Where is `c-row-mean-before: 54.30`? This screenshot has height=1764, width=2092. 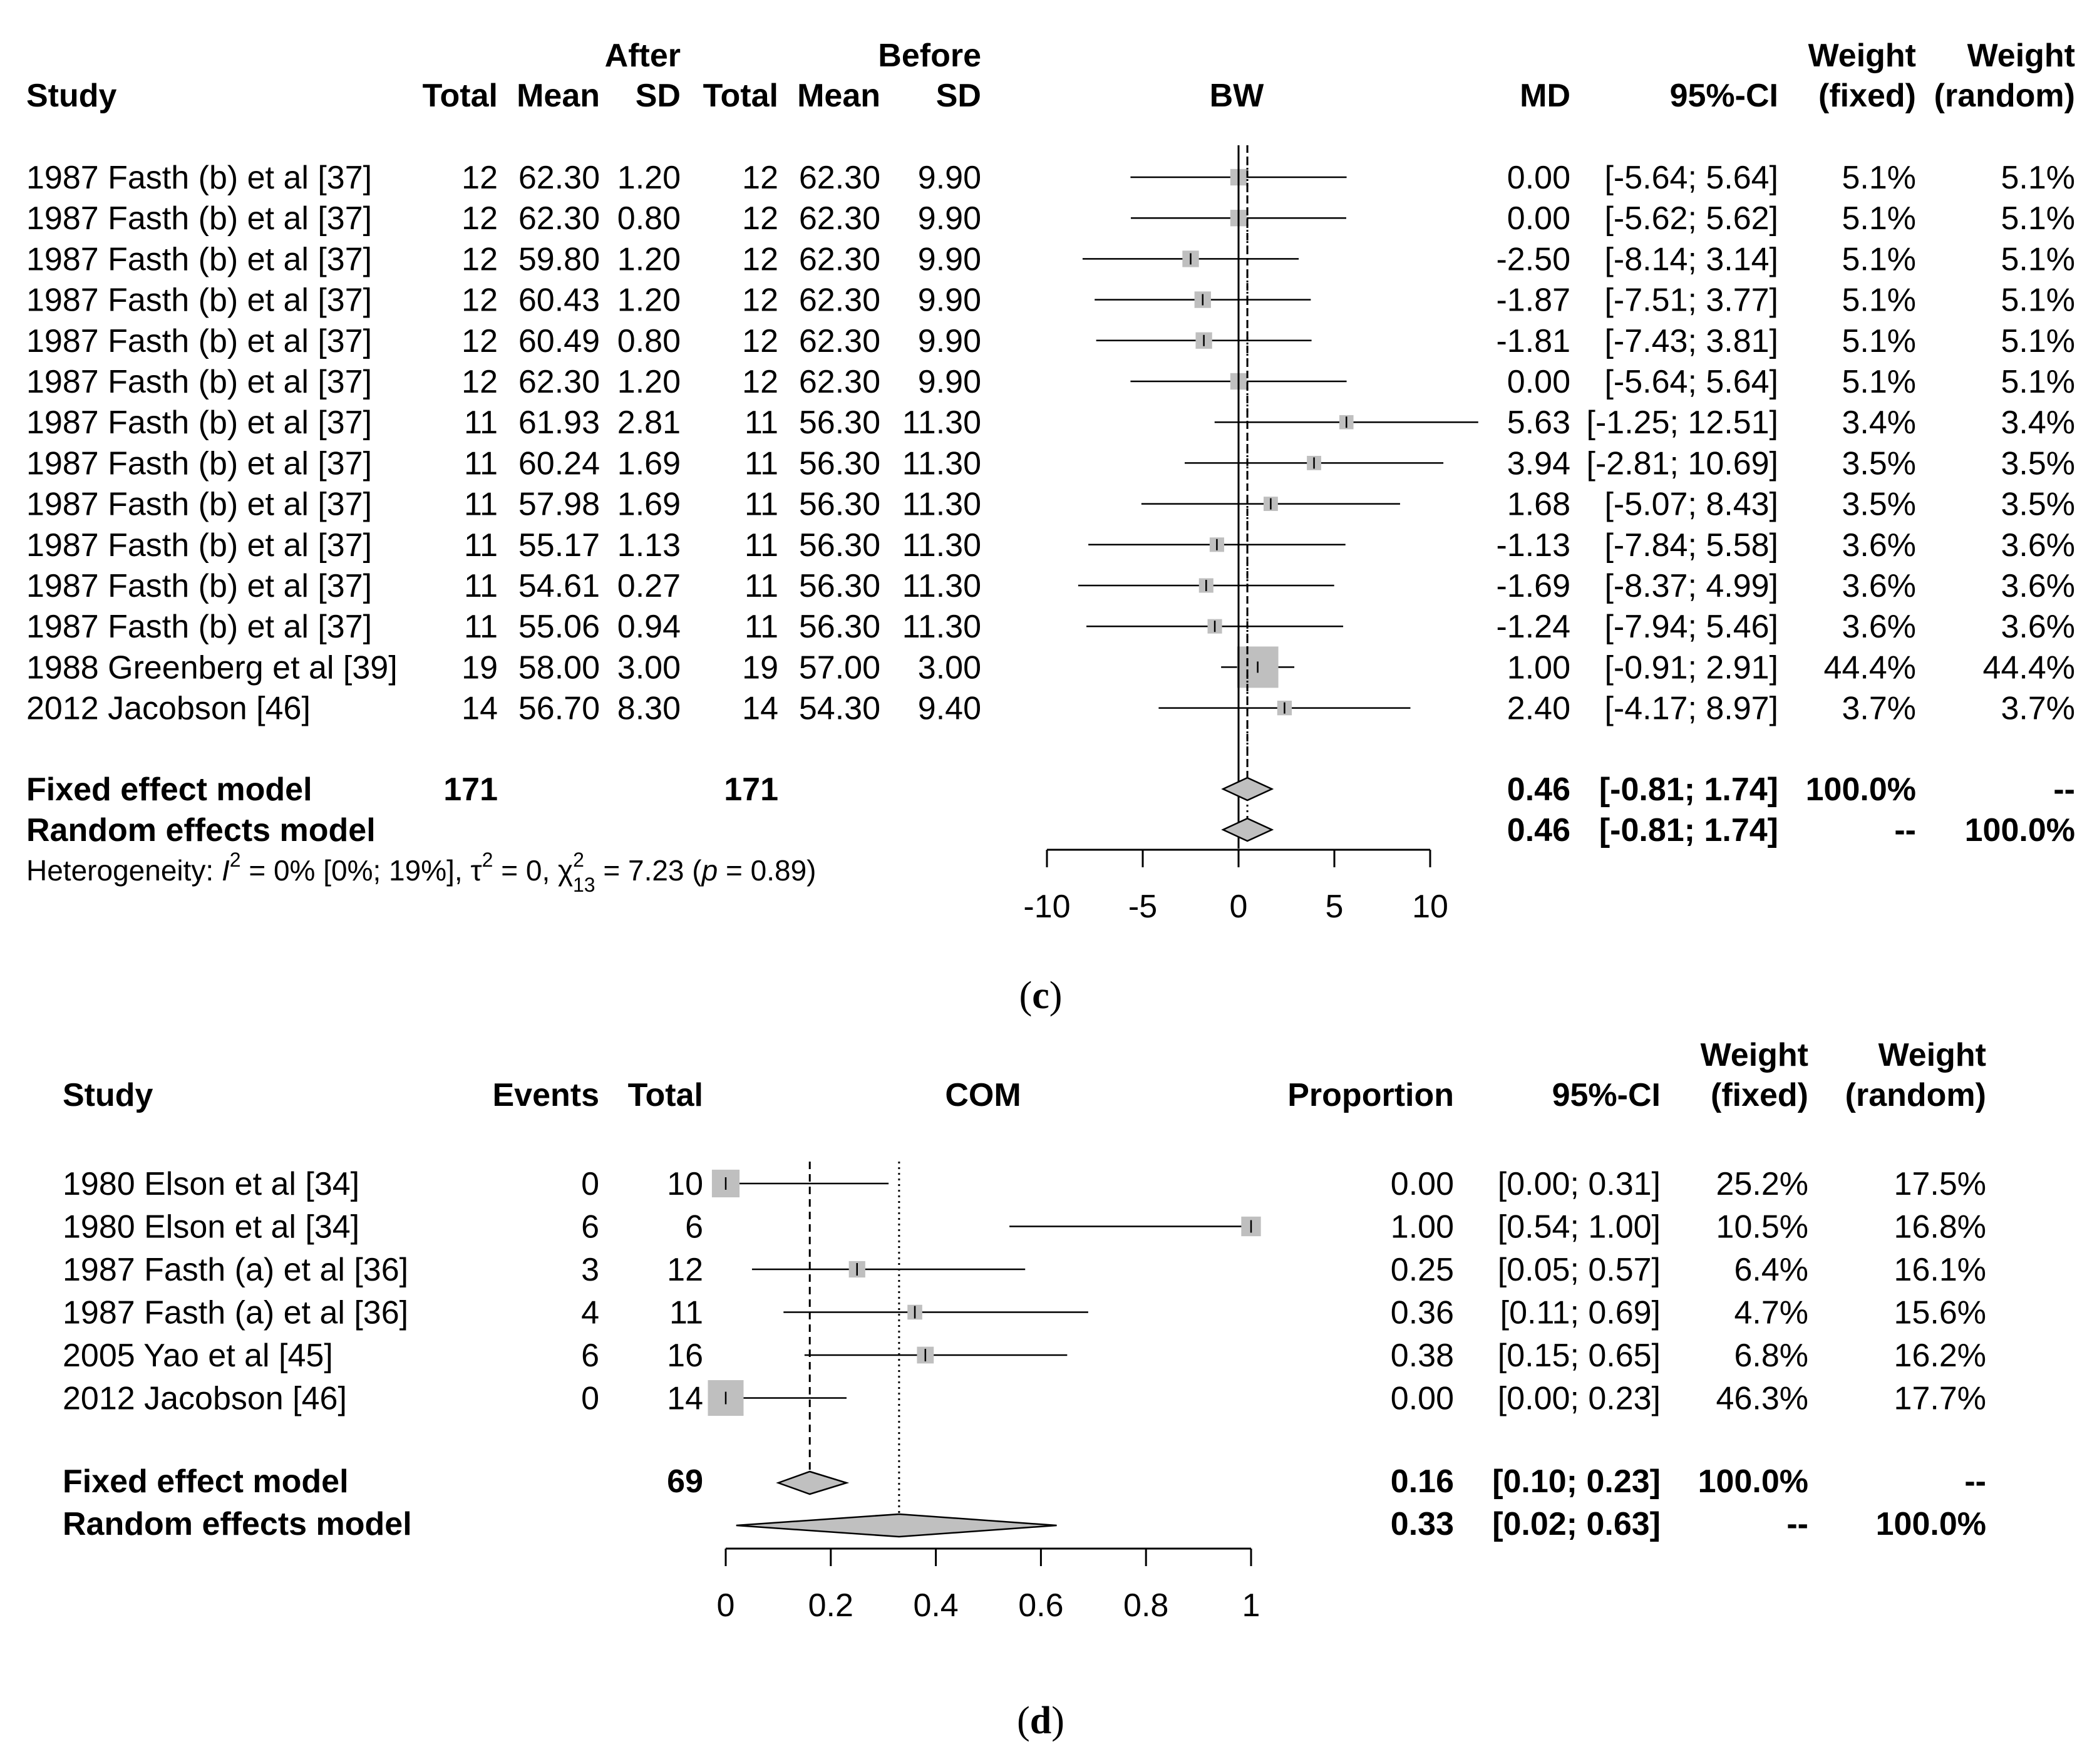 c-row-mean-before: 54.30 is located at coordinates (839, 709).